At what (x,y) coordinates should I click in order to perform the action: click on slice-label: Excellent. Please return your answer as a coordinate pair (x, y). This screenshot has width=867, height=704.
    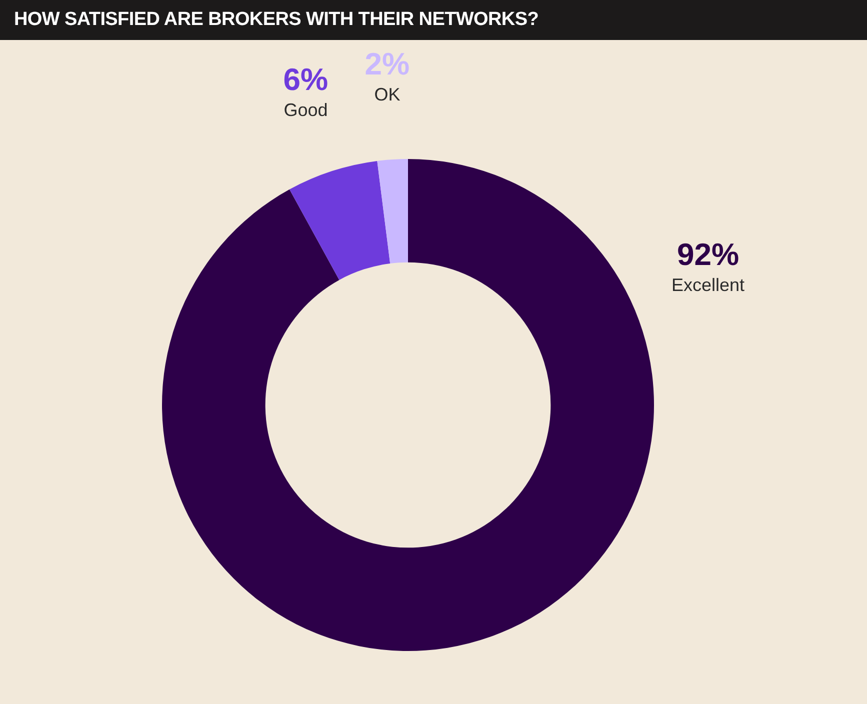
    Looking at the image, I should click on (708, 285).